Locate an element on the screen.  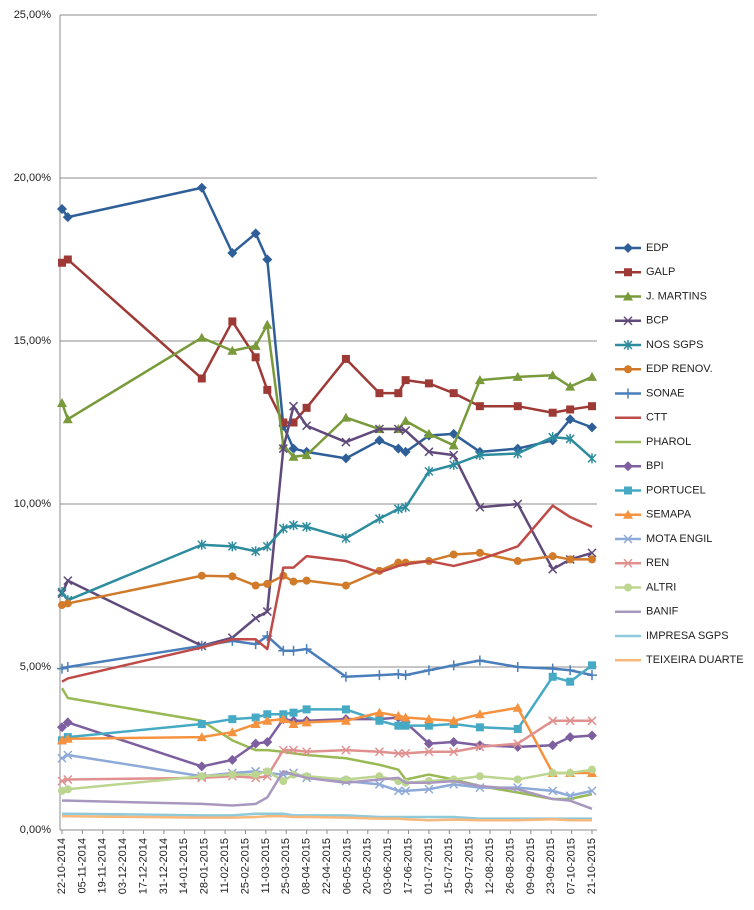
y-tick-label: 20,00% is located at coordinates (33, 178).